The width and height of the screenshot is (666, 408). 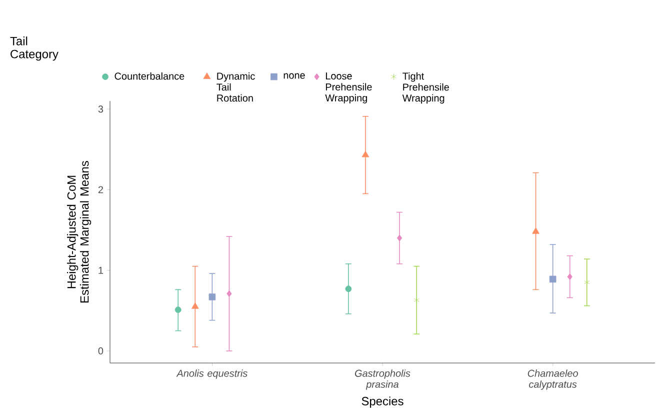 What do you see at coordinates (101, 350) in the screenshot?
I see `y-tick-label: 0` at bounding box center [101, 350].